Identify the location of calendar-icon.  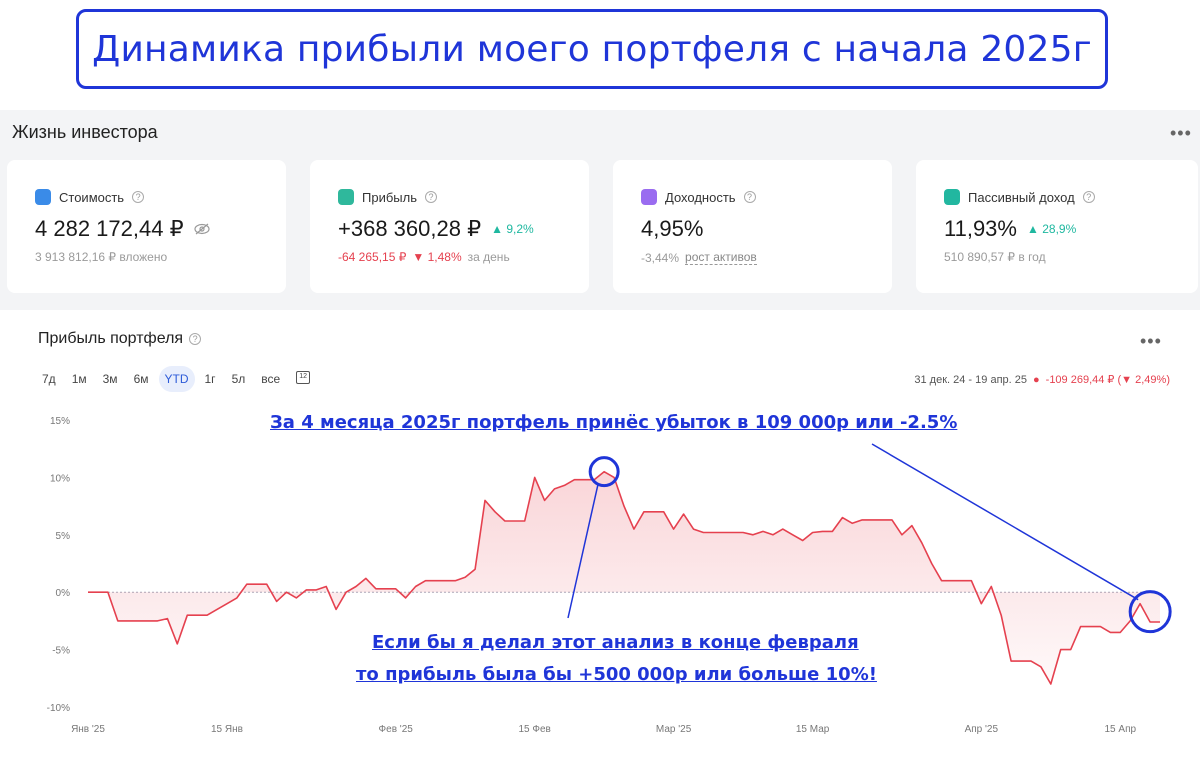
(649, 197).